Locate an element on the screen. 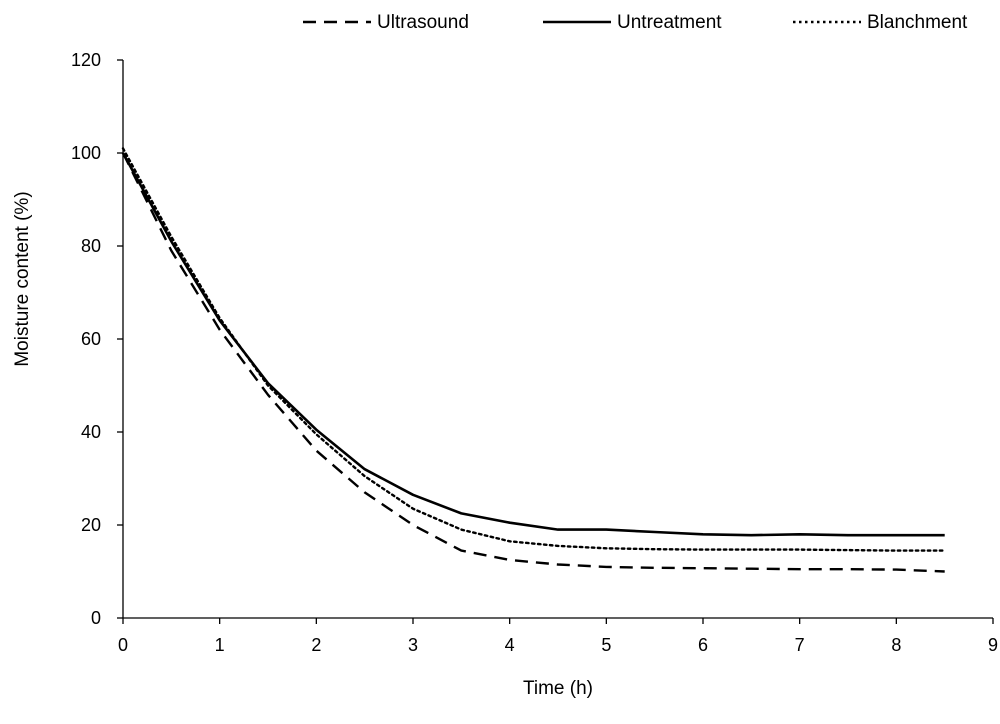 Image resolution: width=1000 pixels, height=724 pixels. y-tick-label: 100 is located at coordinates (86, 153).